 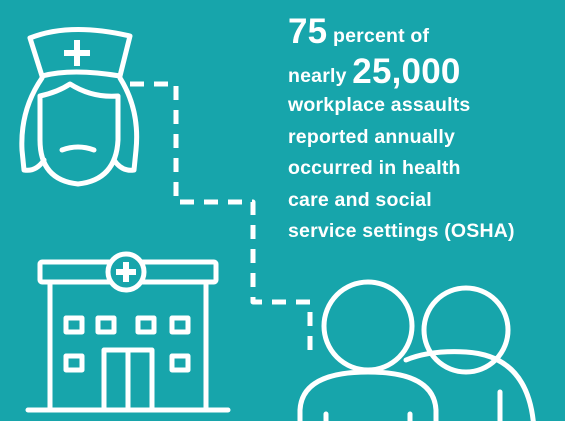 What do you see at coordinates (79, 106) in the screenshot?
I see `nurse-icon` at bounding box center [79, 106].